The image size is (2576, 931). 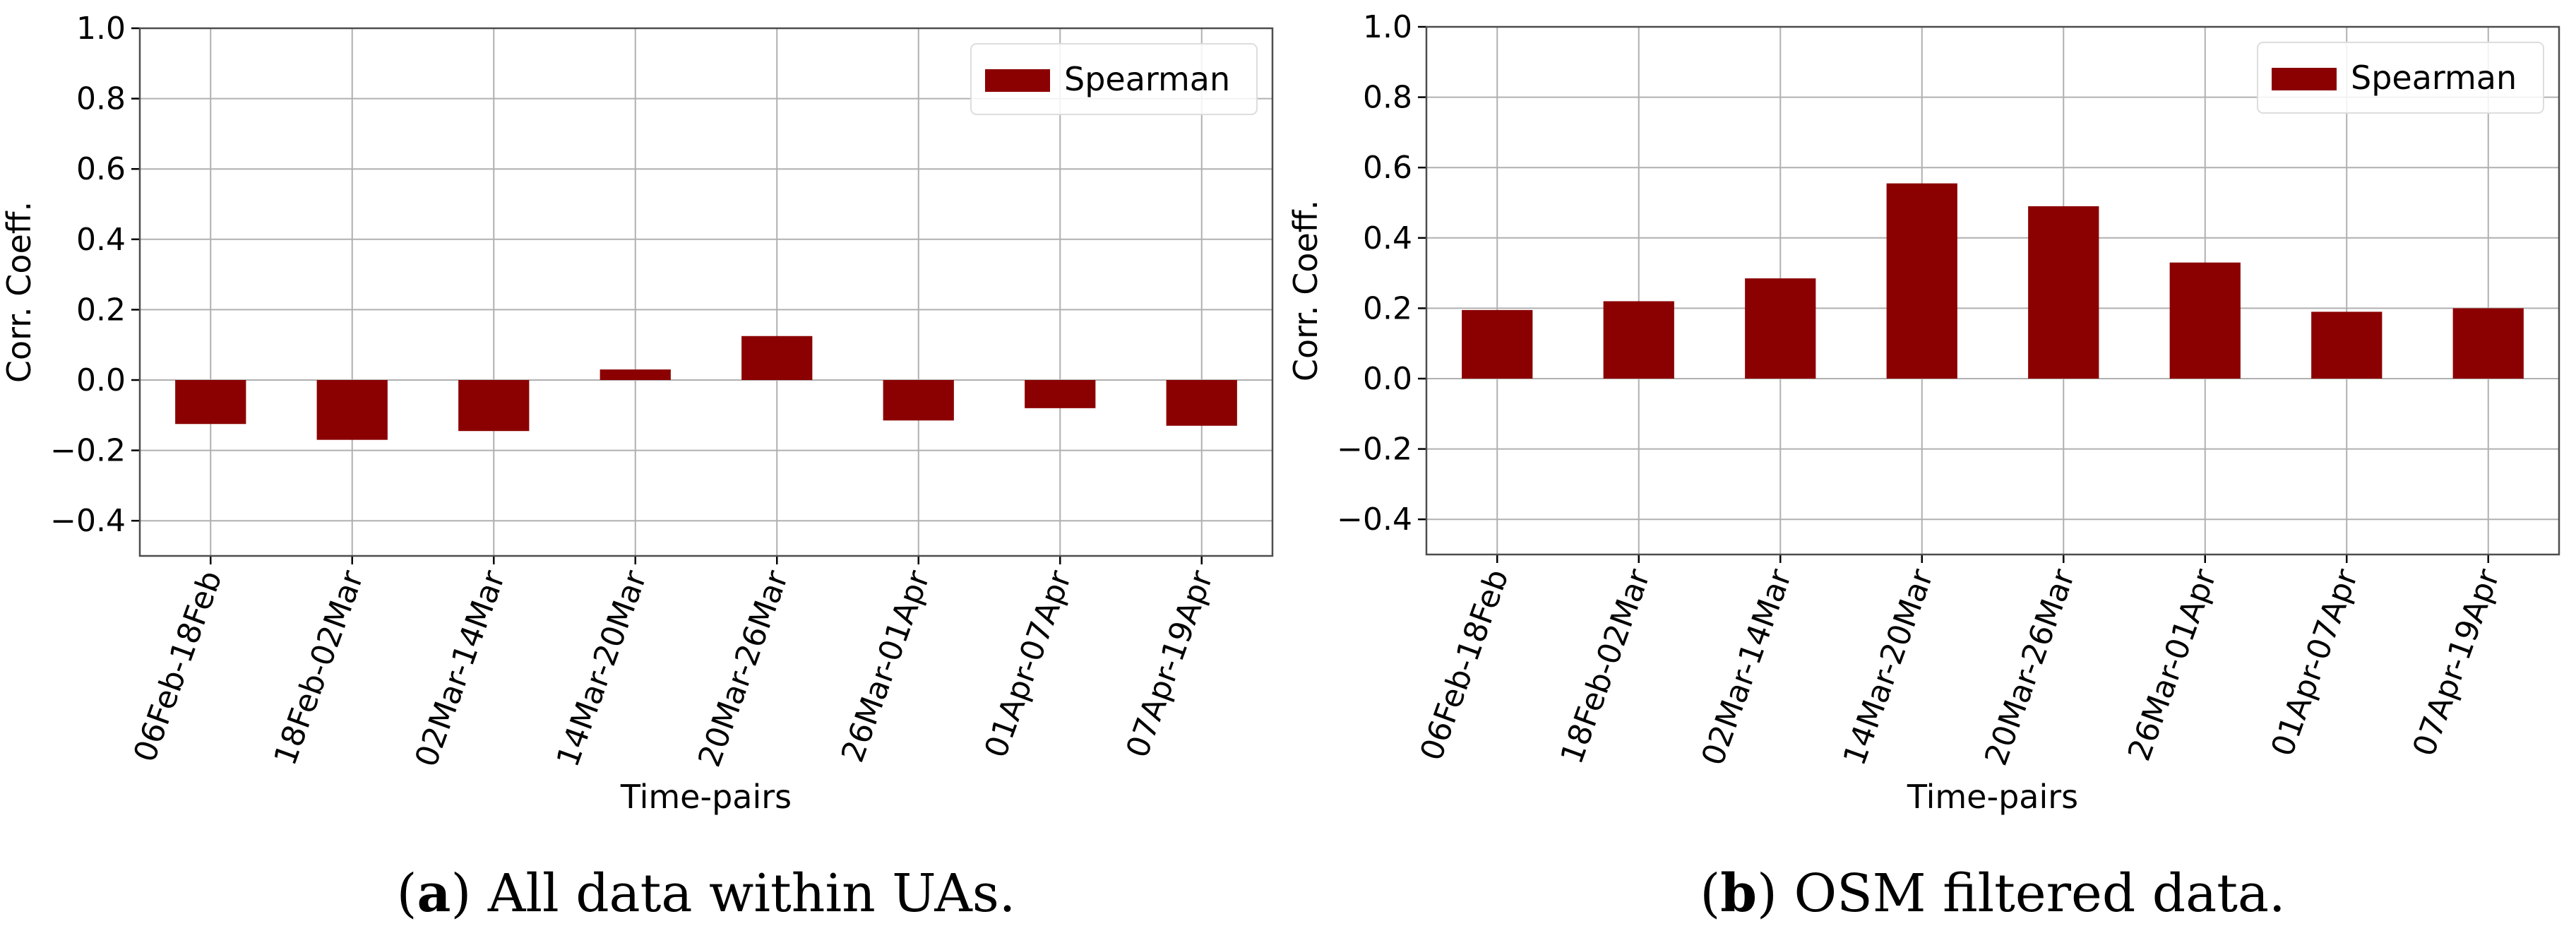 What do you see at coordinates (2039, 893) in the screenshot?
I see `caption-body: OSM filtered data.` at bounding box center [2039, 893].